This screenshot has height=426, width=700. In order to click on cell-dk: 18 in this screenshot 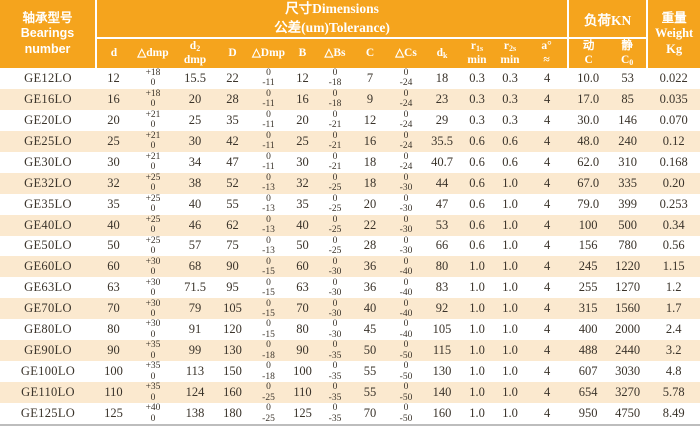, I will do `click(442, 78)`.